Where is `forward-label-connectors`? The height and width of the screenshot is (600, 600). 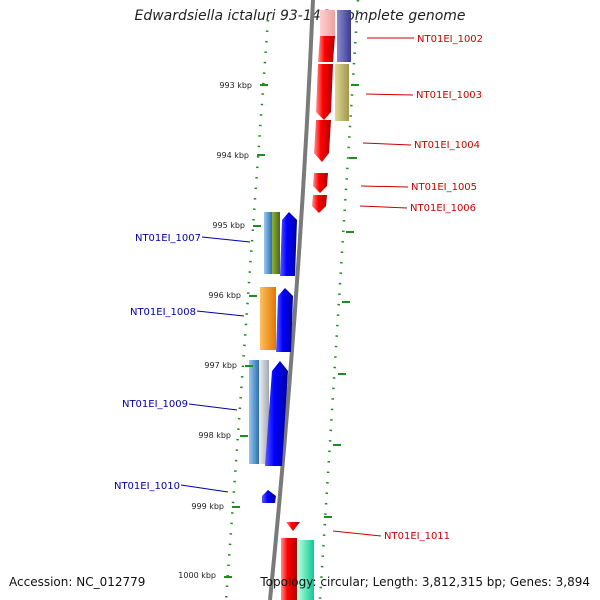
forward-label-connectors is located at coordinates (373, 287).